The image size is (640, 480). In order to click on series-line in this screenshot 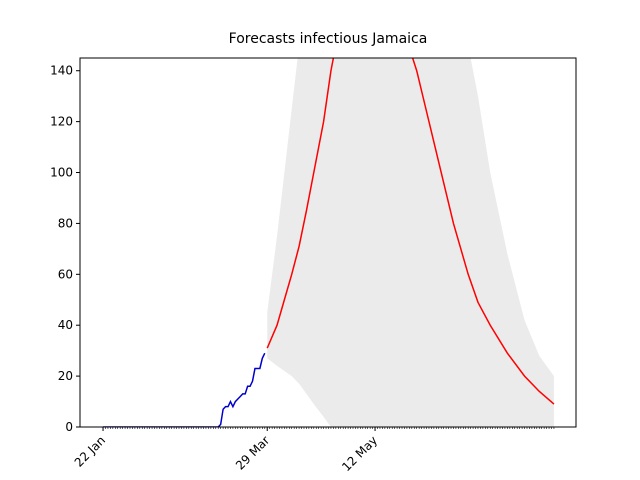, I will do `click(184, 389)`.